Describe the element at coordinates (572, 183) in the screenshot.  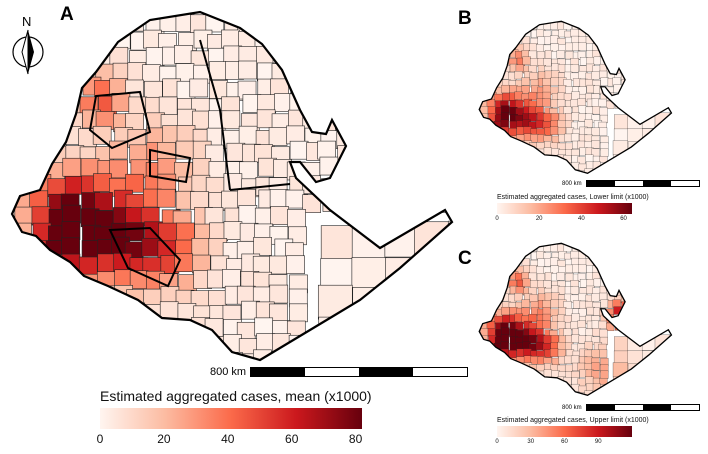
I see `scale-label-b: 800 km` at that location.